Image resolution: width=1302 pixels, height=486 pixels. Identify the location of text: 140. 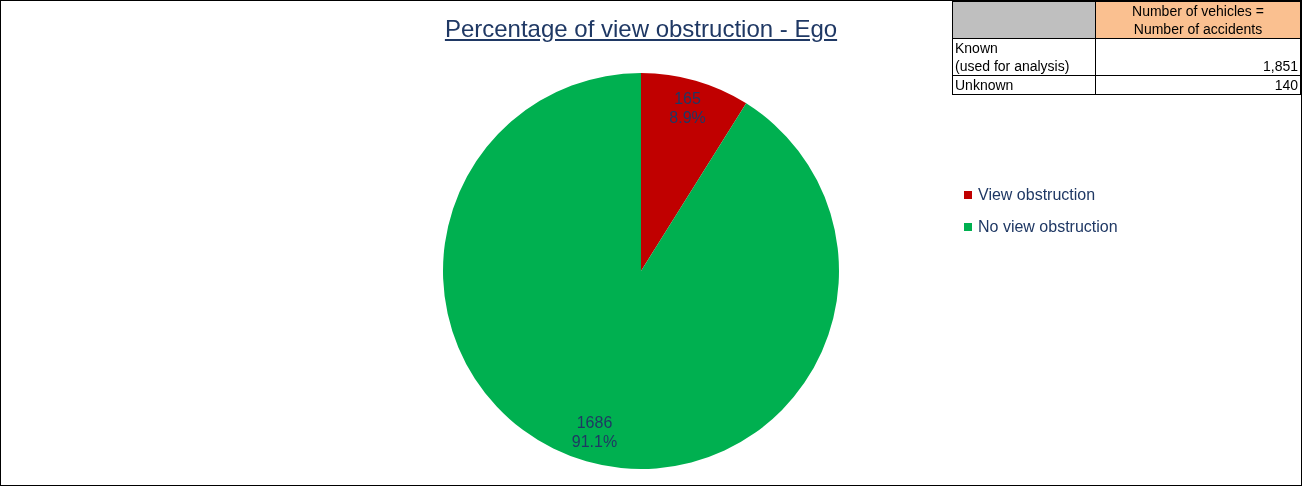
(1198, 85).